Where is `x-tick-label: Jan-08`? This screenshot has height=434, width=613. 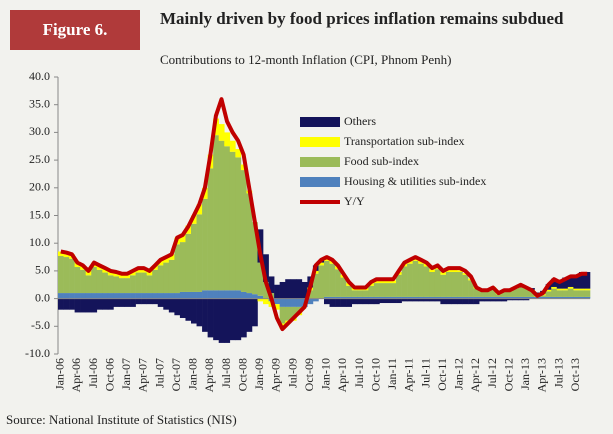
x-tick-label: Jan-08 is located at coordinates (193, 374).